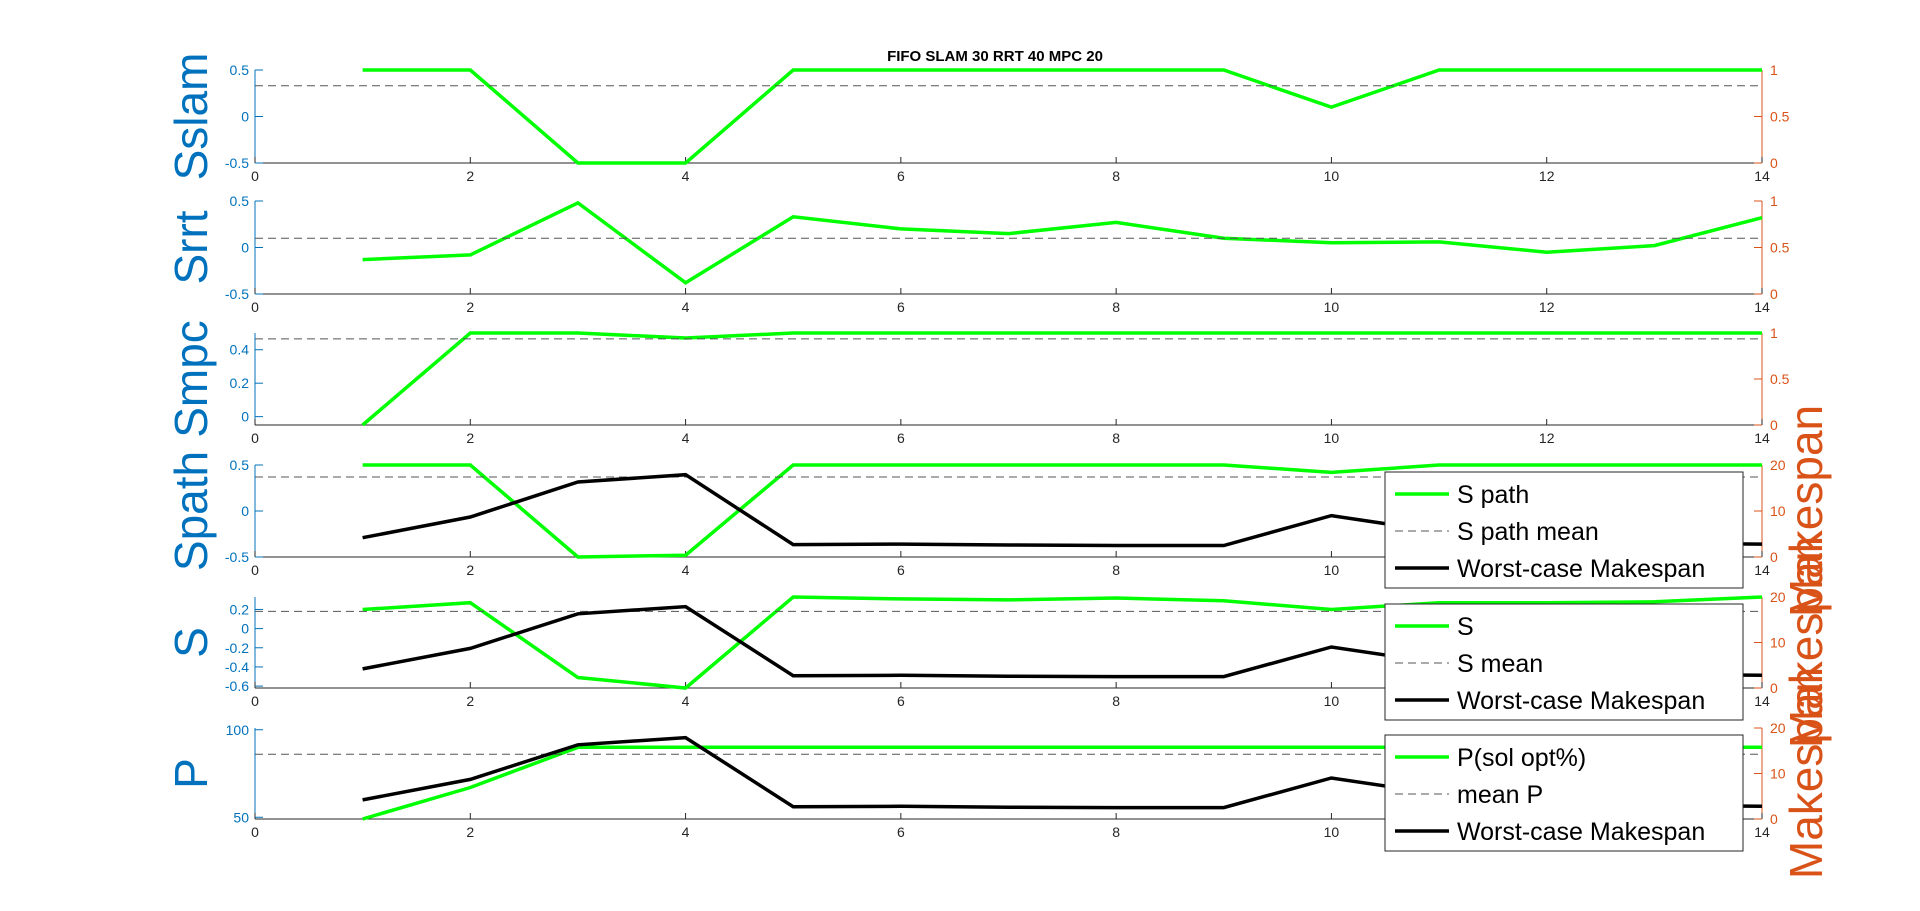  What do you see at coordinates (191, 247) in the screenshot?
I see `y-axis-label: Srrt` at bounding box center [191, 247].